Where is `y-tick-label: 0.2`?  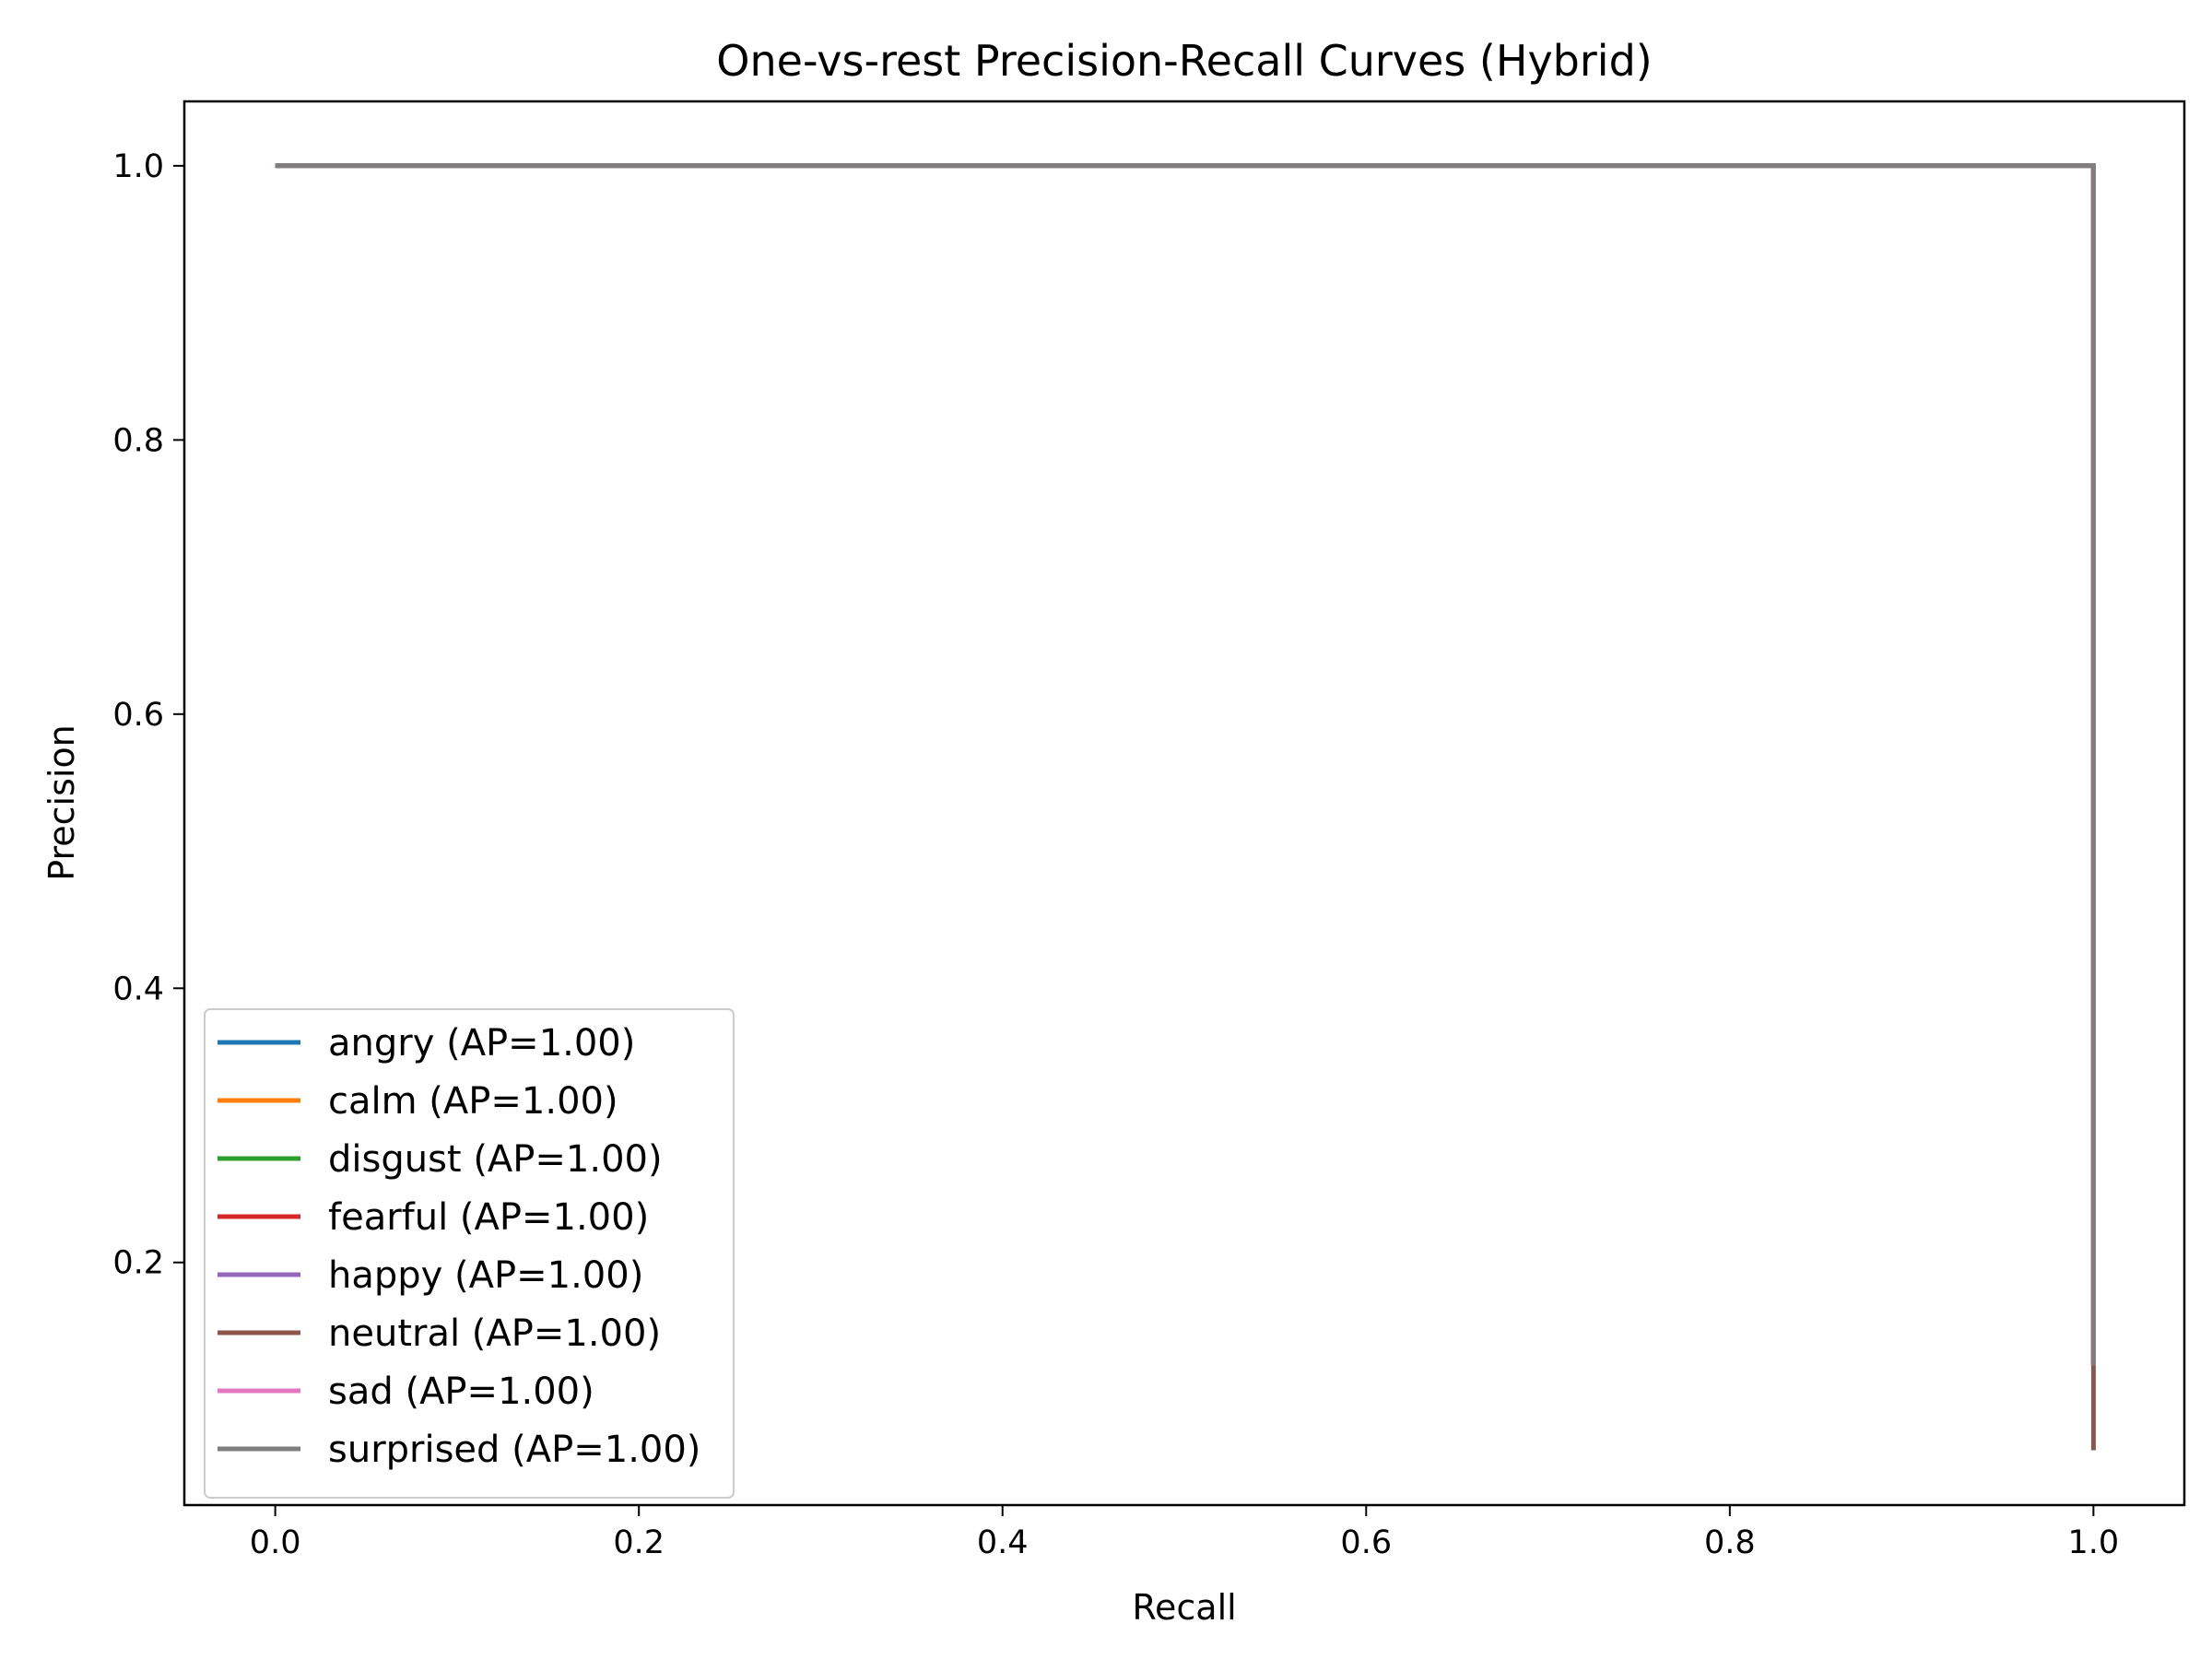
y-tick-label: 0.2 is located at coordinates (138, 1263).